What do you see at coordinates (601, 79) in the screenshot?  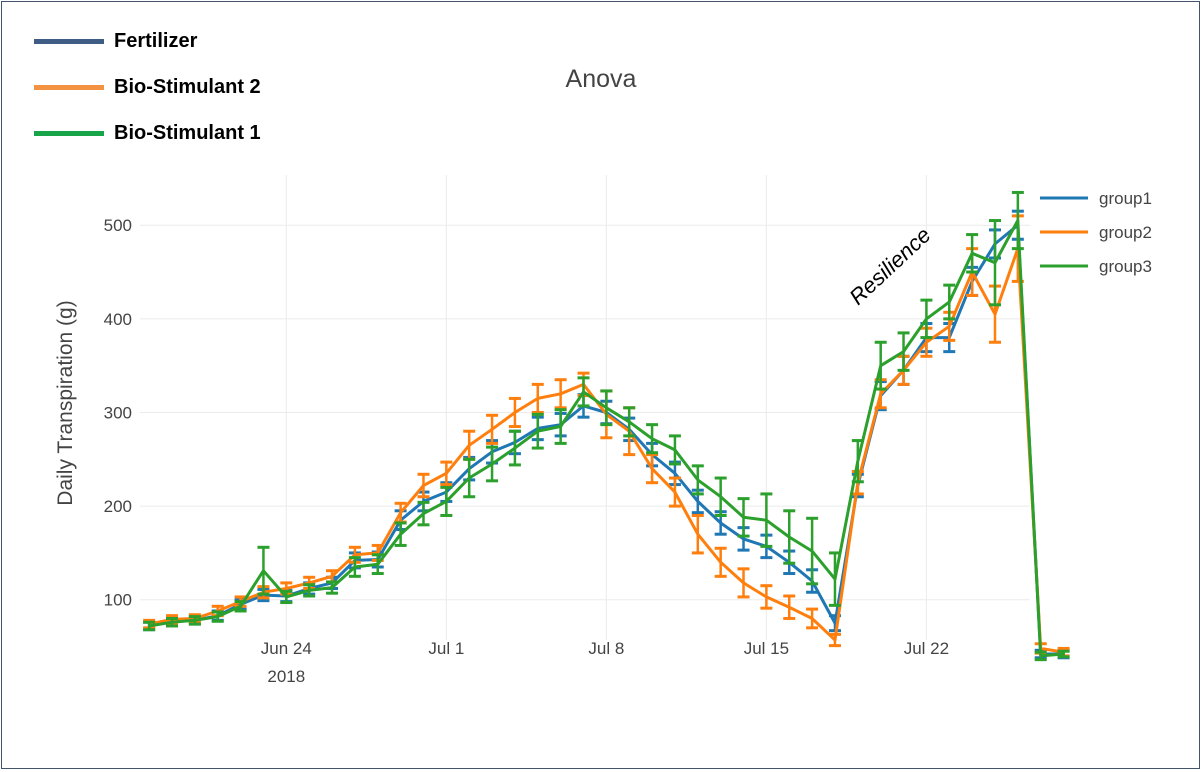 I see `chart-title: Anova` at bounding box center [601, 79].